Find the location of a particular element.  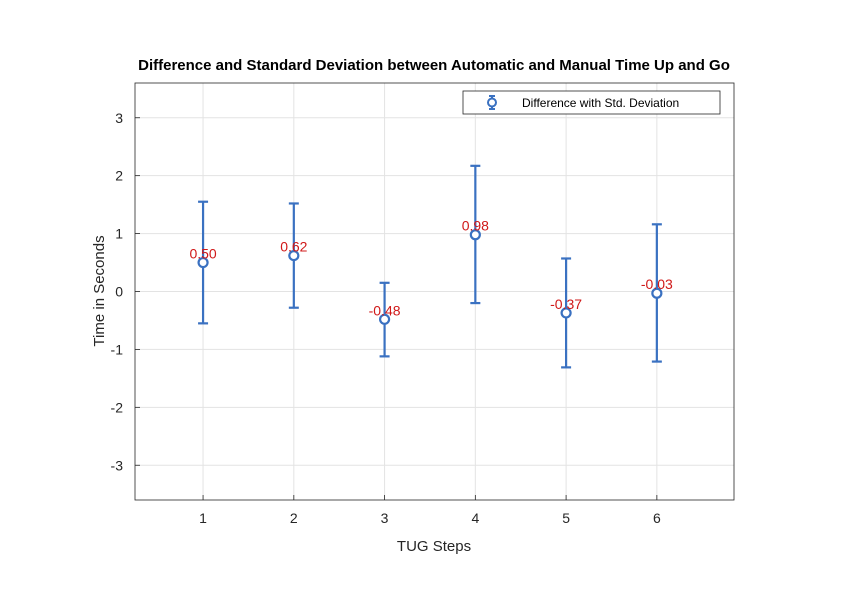

data-label: -0.37 is located at coordinates (566, 304).